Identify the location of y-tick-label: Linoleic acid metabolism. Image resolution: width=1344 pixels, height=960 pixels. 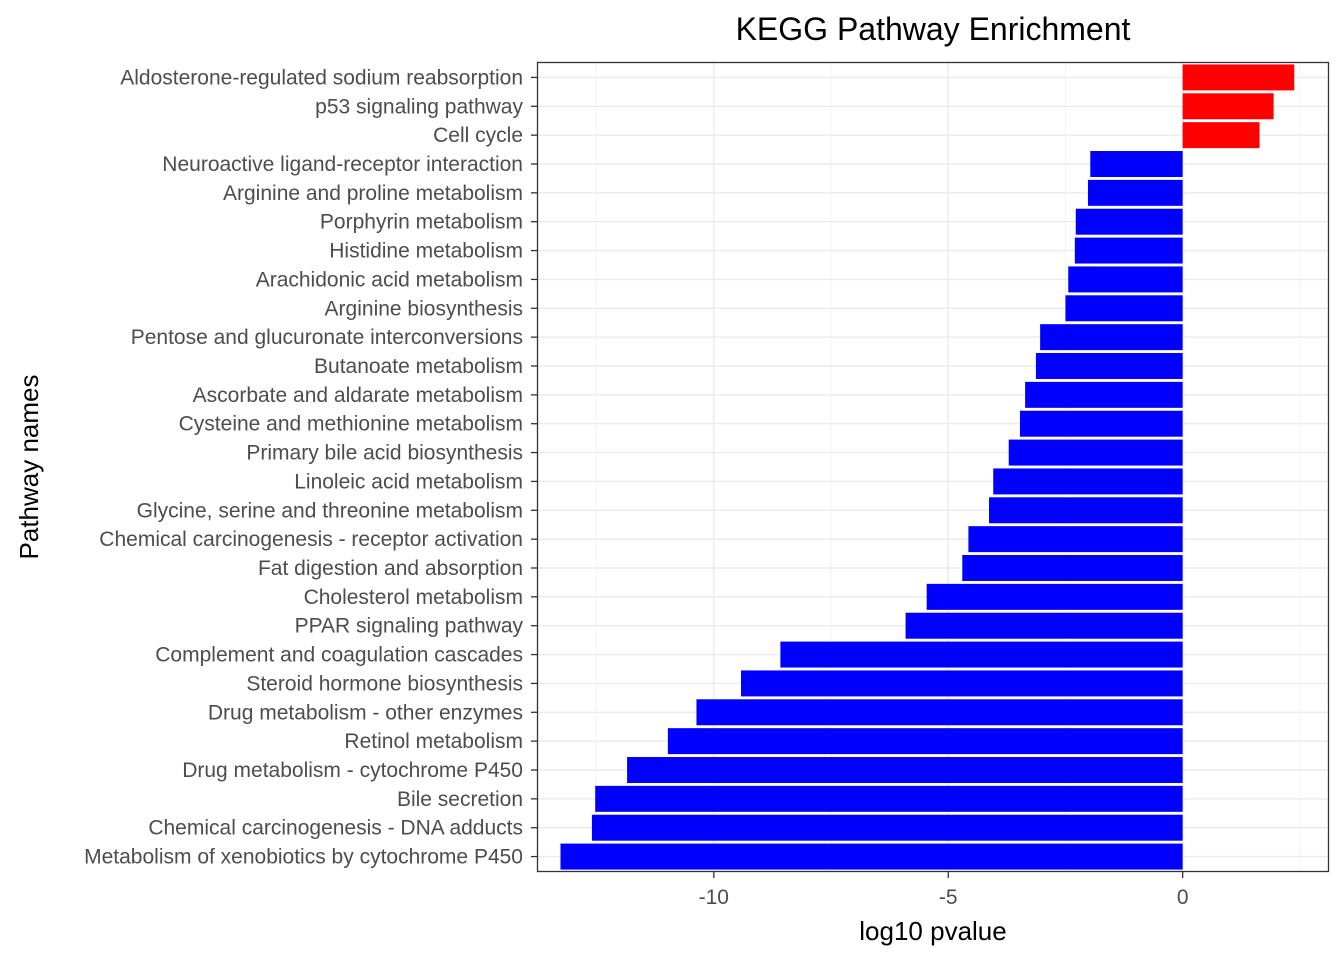
(408, 481).